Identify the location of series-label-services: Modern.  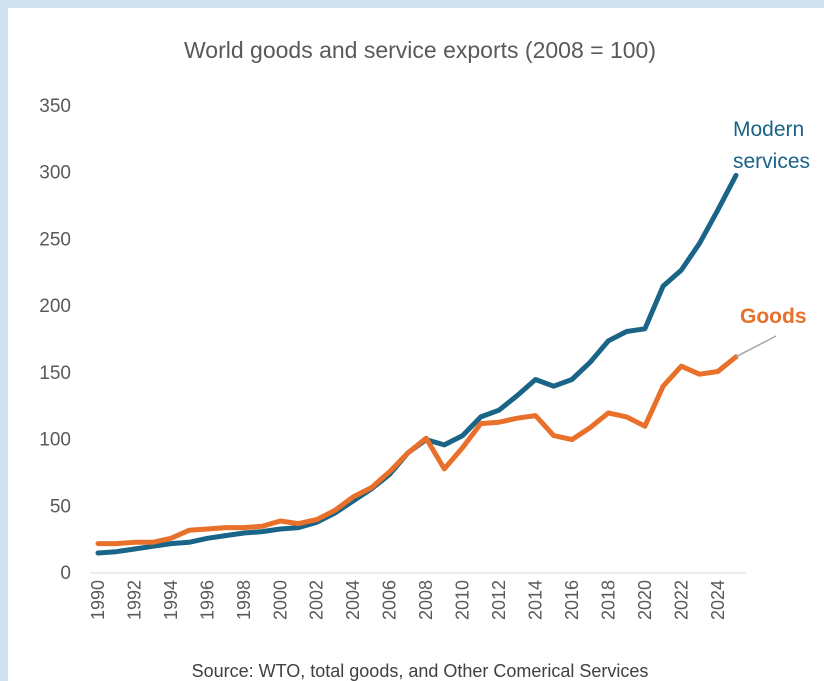
(768, 129).